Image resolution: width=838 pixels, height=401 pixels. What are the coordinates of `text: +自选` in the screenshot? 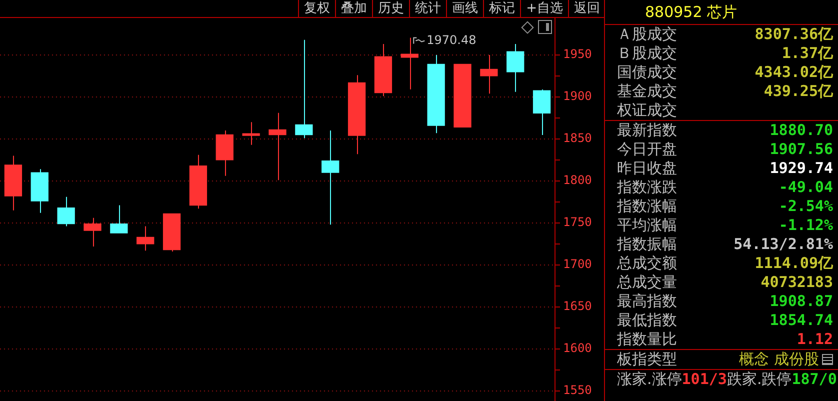 It's located at (544, 8).